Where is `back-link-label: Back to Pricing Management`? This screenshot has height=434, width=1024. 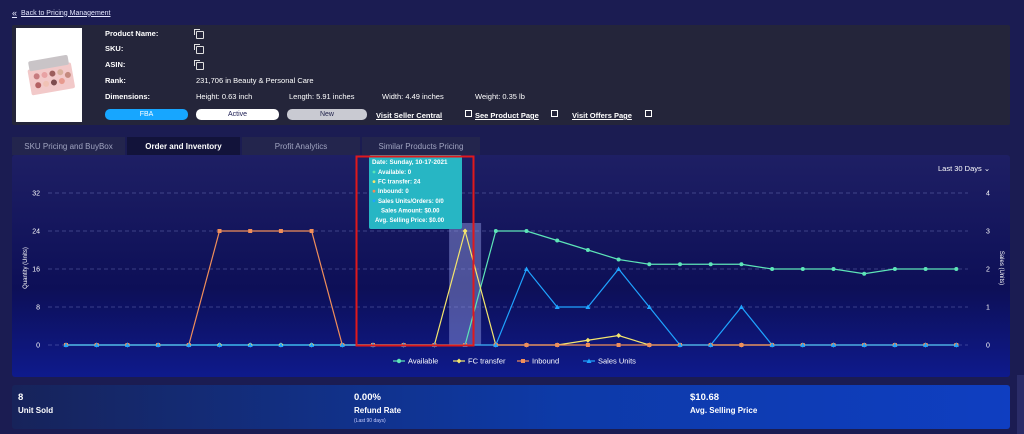
back-link-label: Back to Pricing Management is located at coordinates (66, 13).